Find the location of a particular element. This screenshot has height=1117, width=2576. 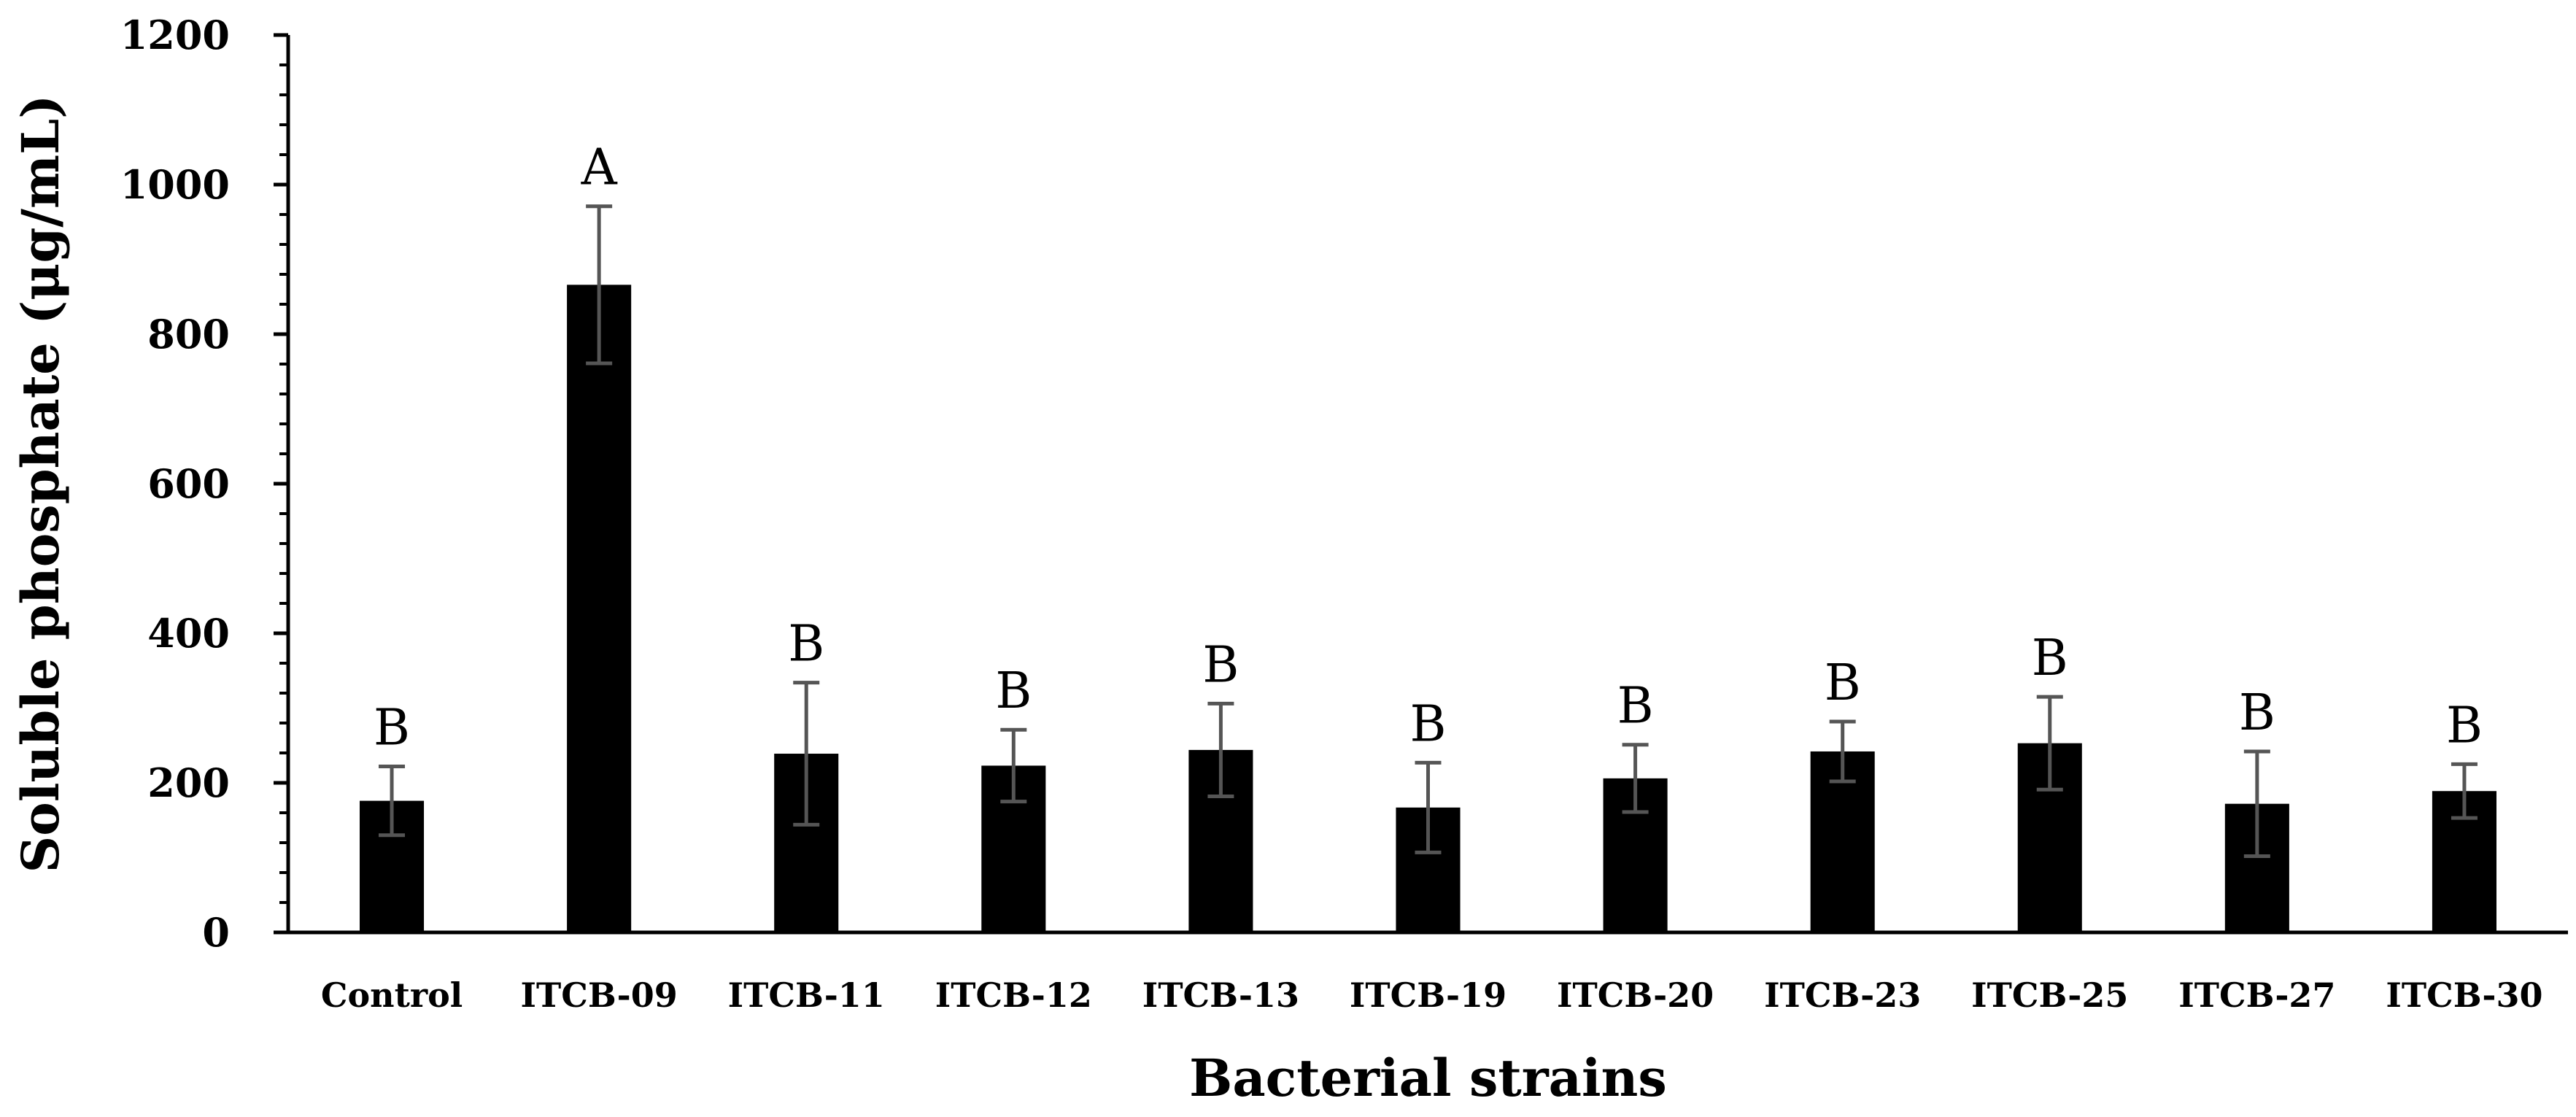

x-tick-label: ITCB-09 is located at coordinates (599, 995).